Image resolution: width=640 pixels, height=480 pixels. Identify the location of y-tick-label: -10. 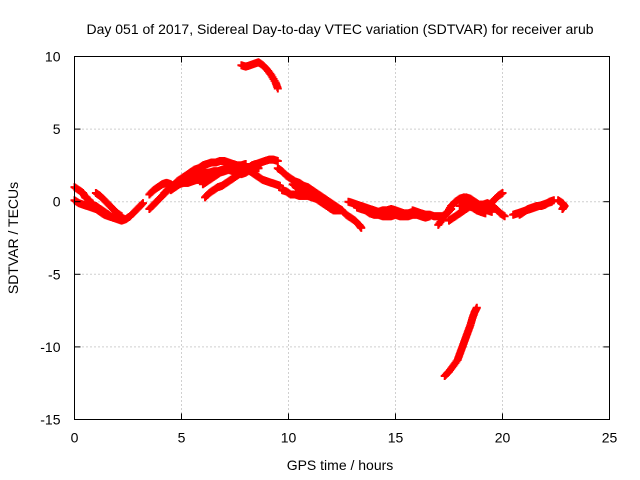
(50, 347).